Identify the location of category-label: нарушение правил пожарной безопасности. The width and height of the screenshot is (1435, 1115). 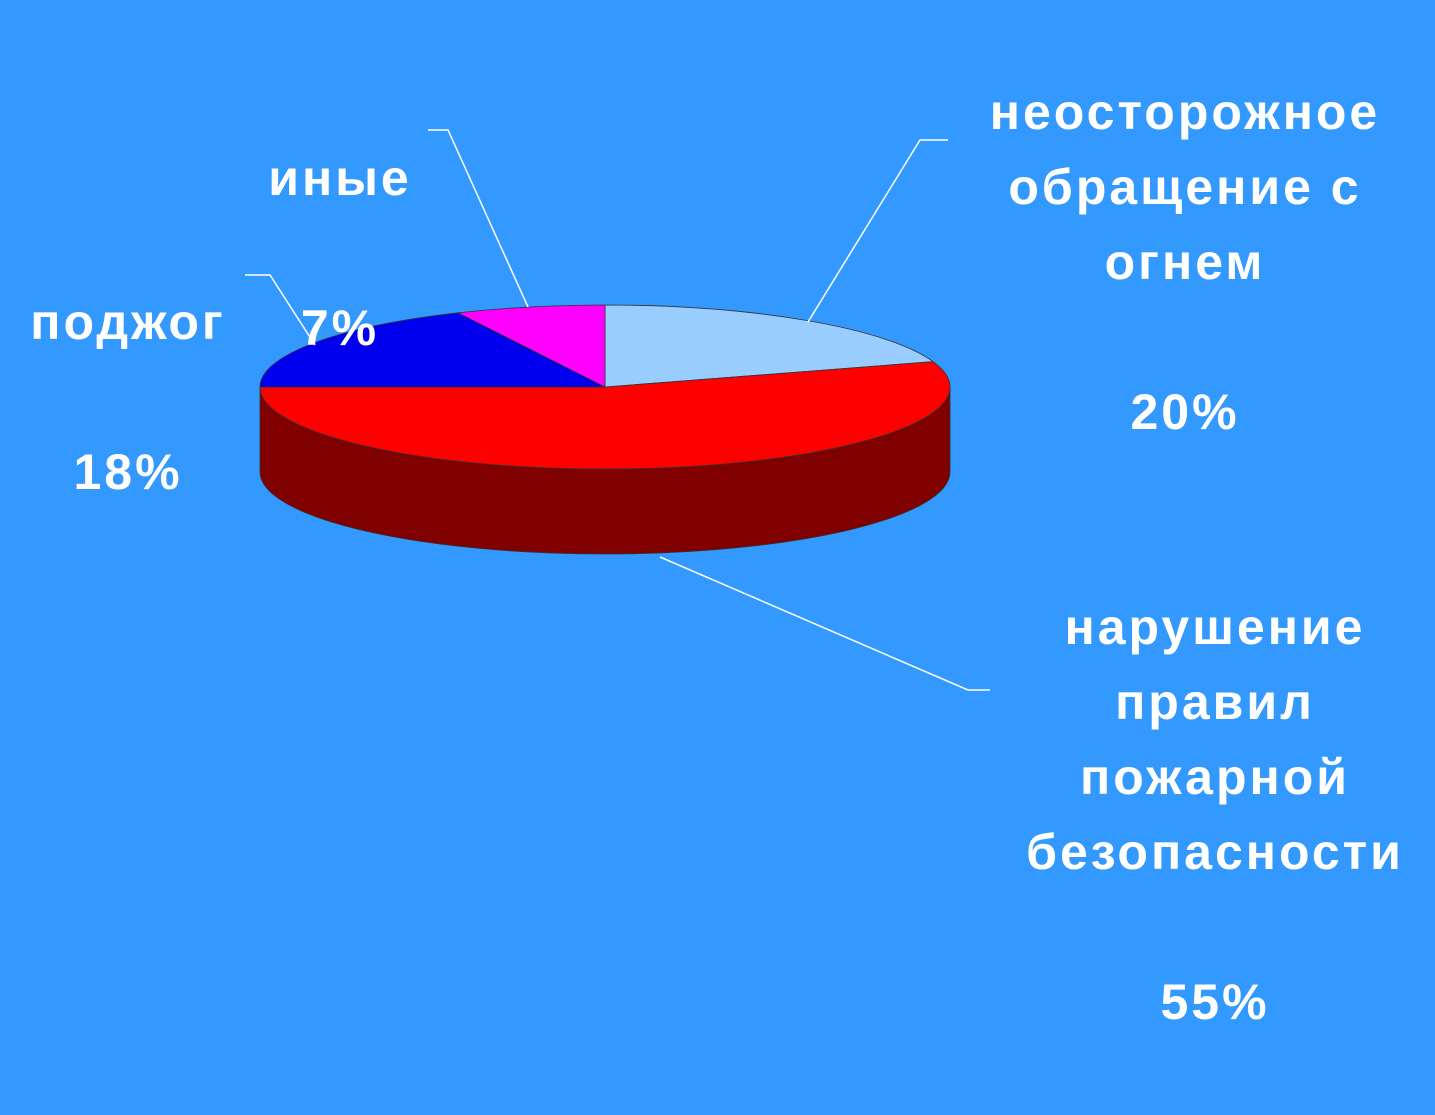
(1215, 739).